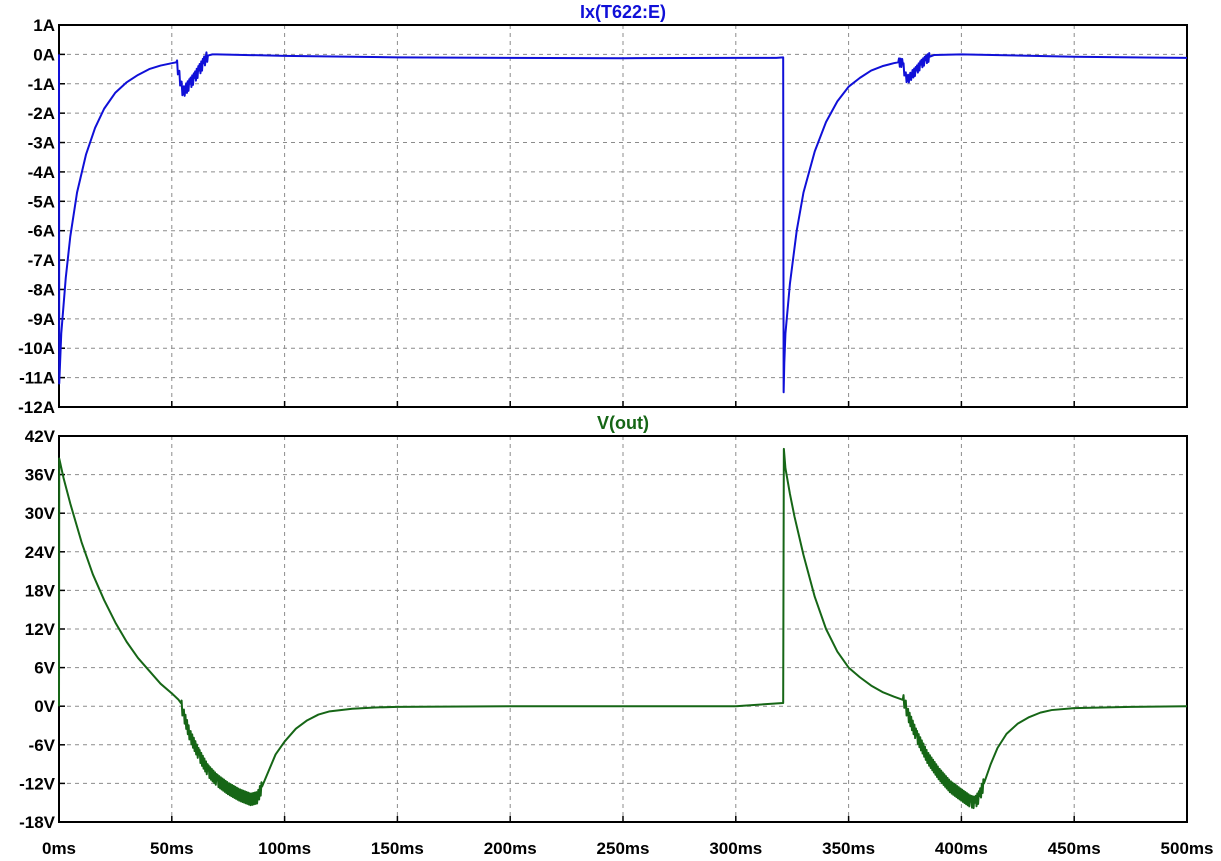 The image size is (1221, 861). Describe the element at coordinates (37, 783) in the screenshot. I see `y-tick-label: -12V` at that location.